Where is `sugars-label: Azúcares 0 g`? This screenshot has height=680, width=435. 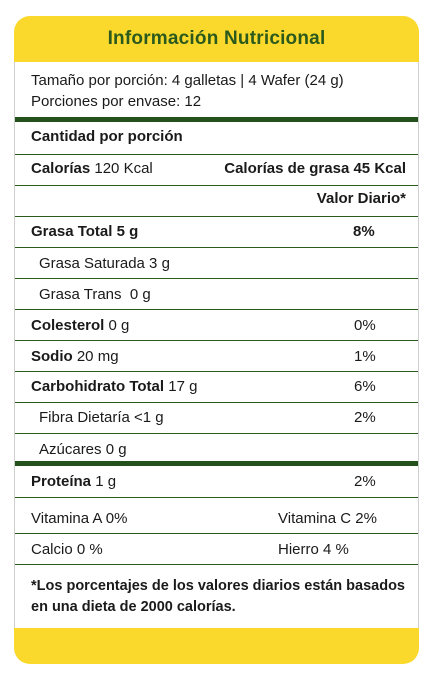 sugars-label: Azúcares 0 g is located at coordinates (83, 449).